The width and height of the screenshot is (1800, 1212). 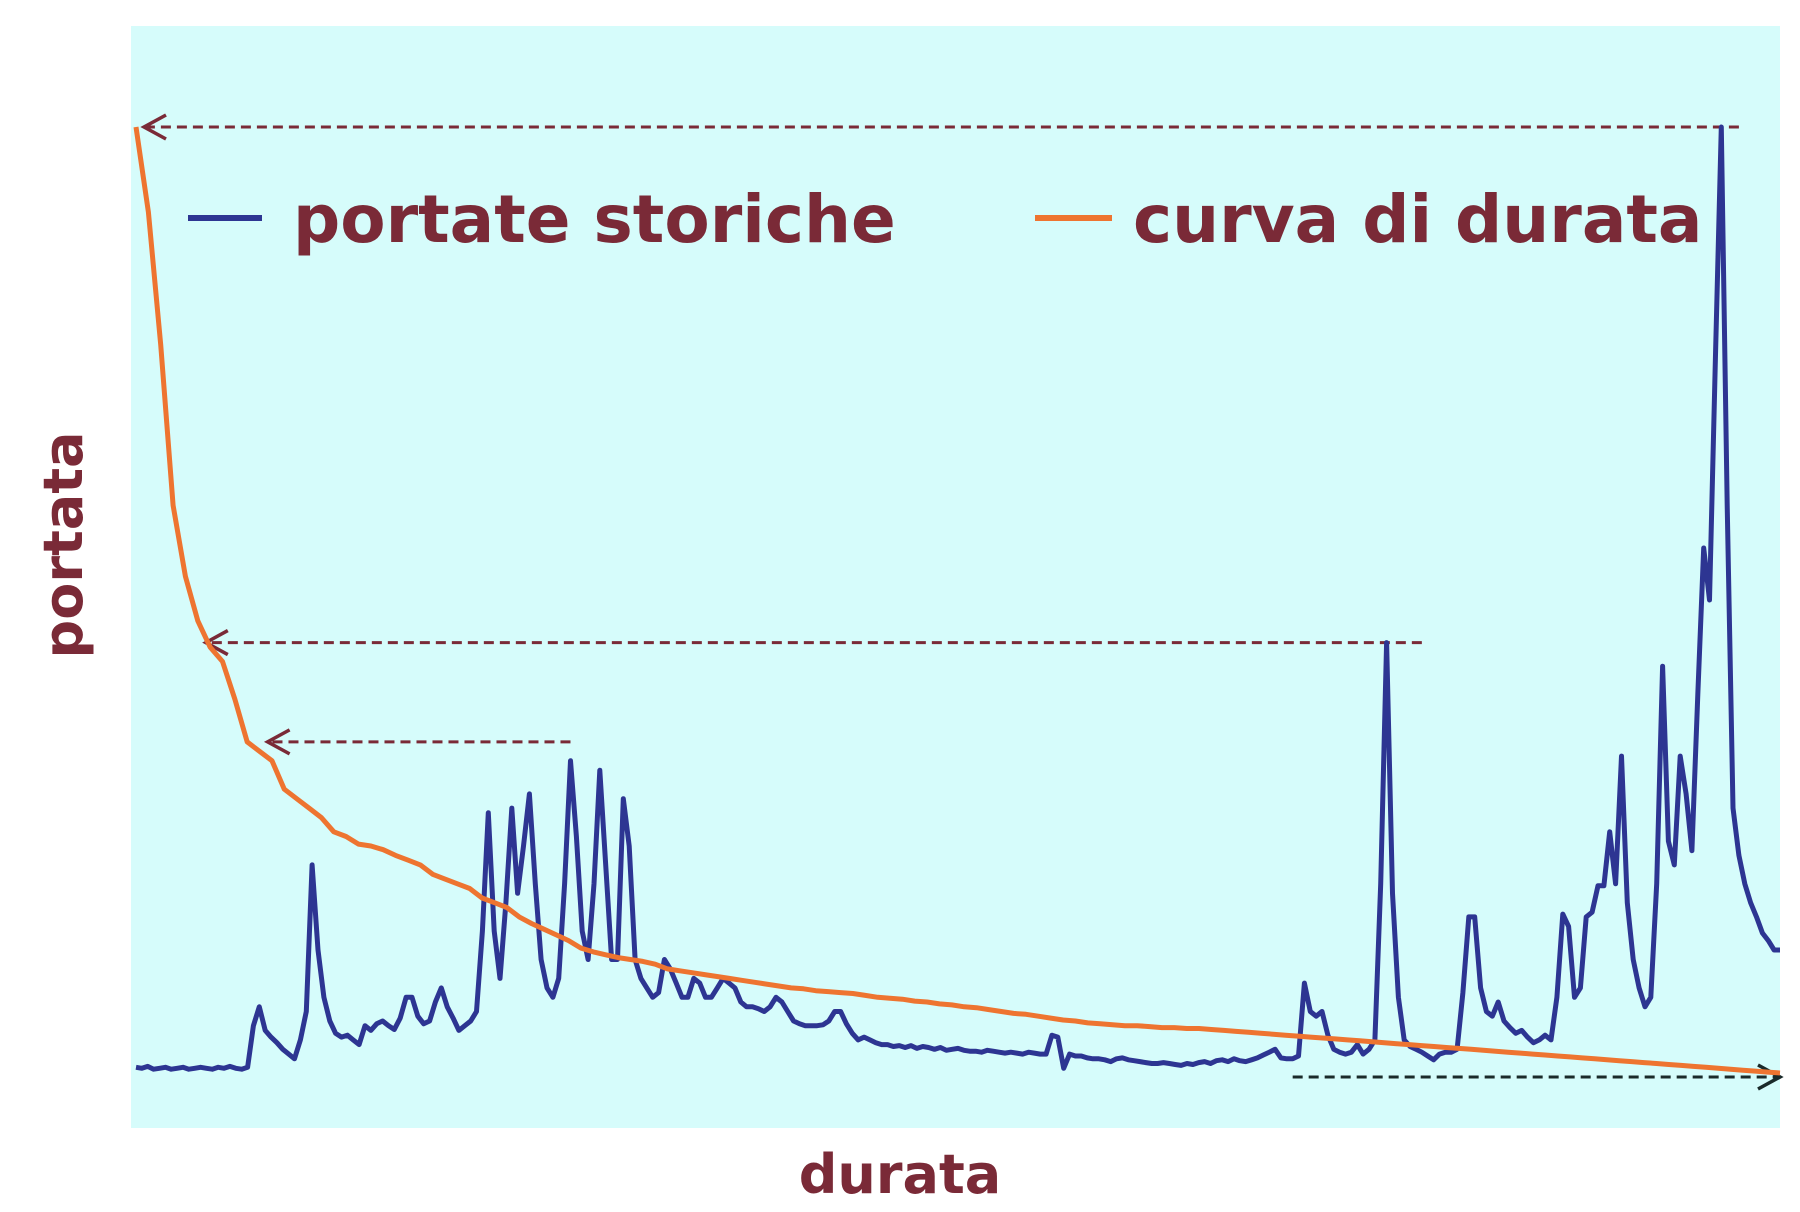 I want to click on legend-label-portate-storiche: portate storiche, so click(x=594, y=219).